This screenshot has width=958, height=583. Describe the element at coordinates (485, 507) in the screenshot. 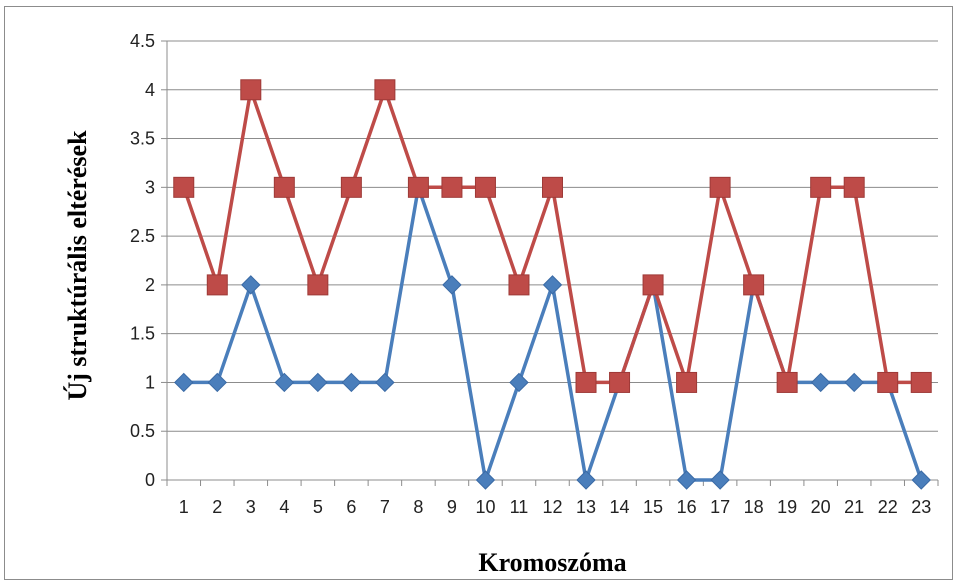

I see `x-tick-label: 10` at that location.